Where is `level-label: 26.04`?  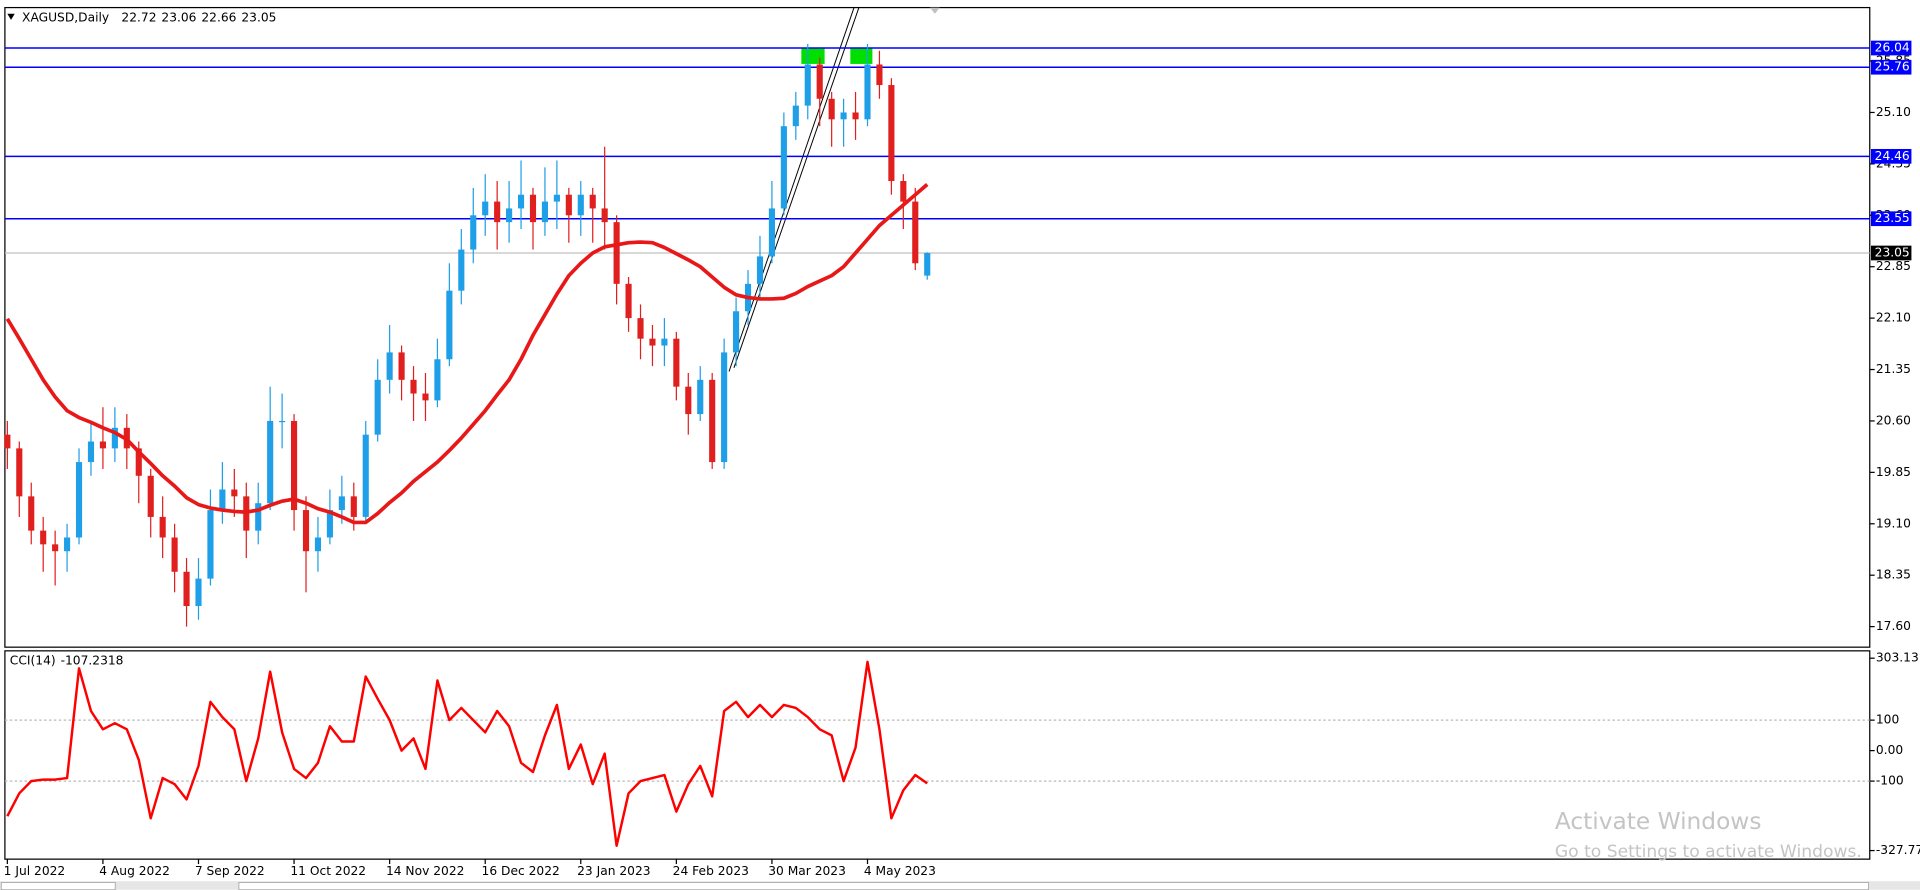 level-label: 26.04 is located at coordinates (1892, 48).